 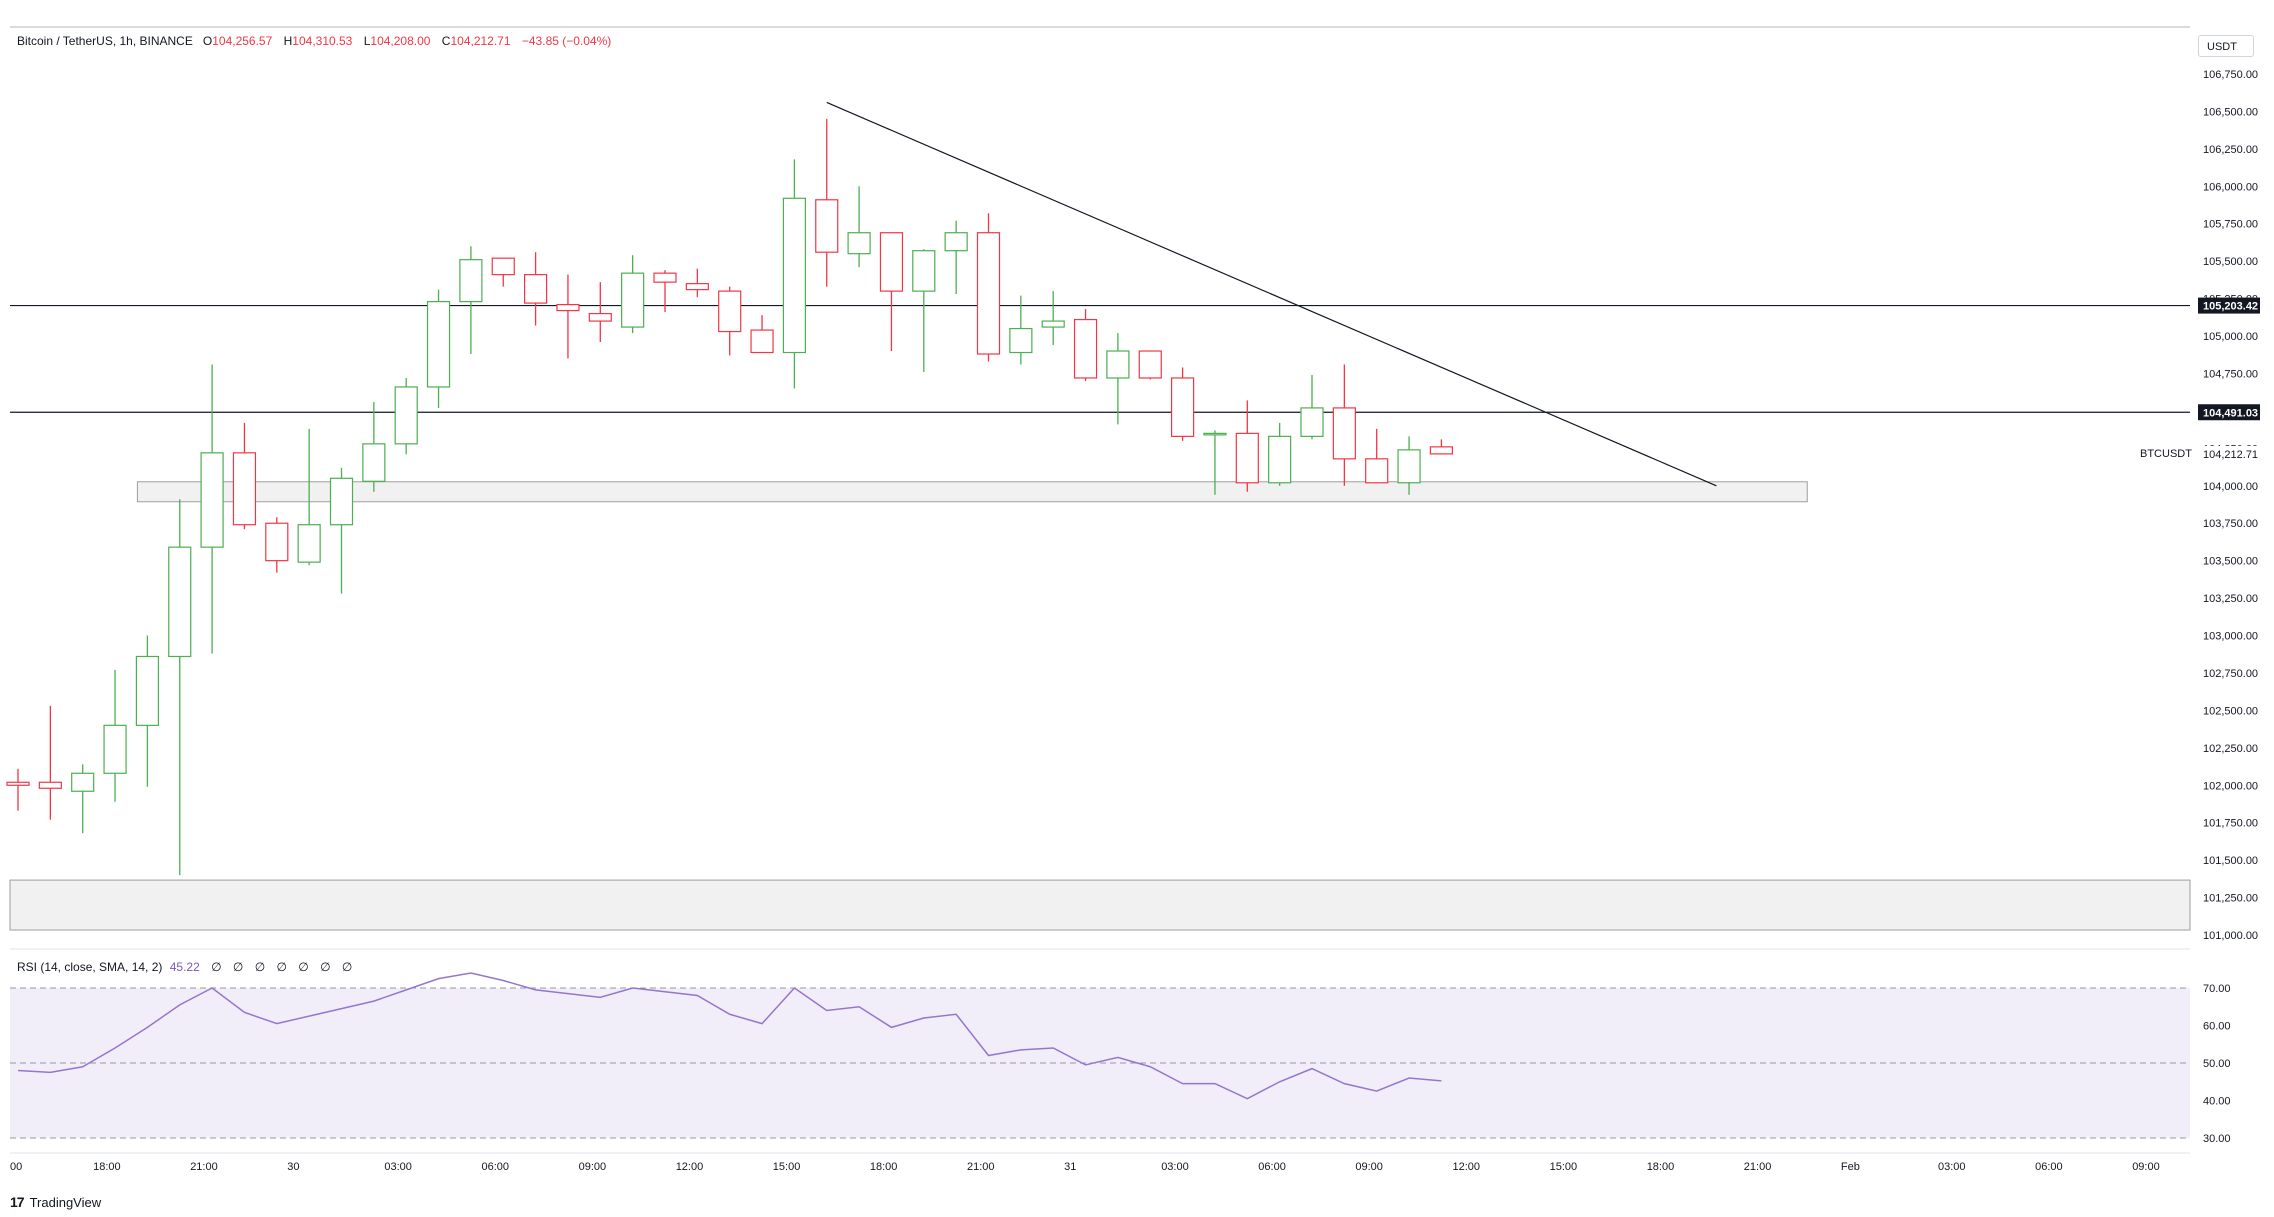 What do you see at coordinates (55, 1202) in the screenshot?
I see `tradingview-logo: 17 TradingView` at bounding box center [55, 1202].